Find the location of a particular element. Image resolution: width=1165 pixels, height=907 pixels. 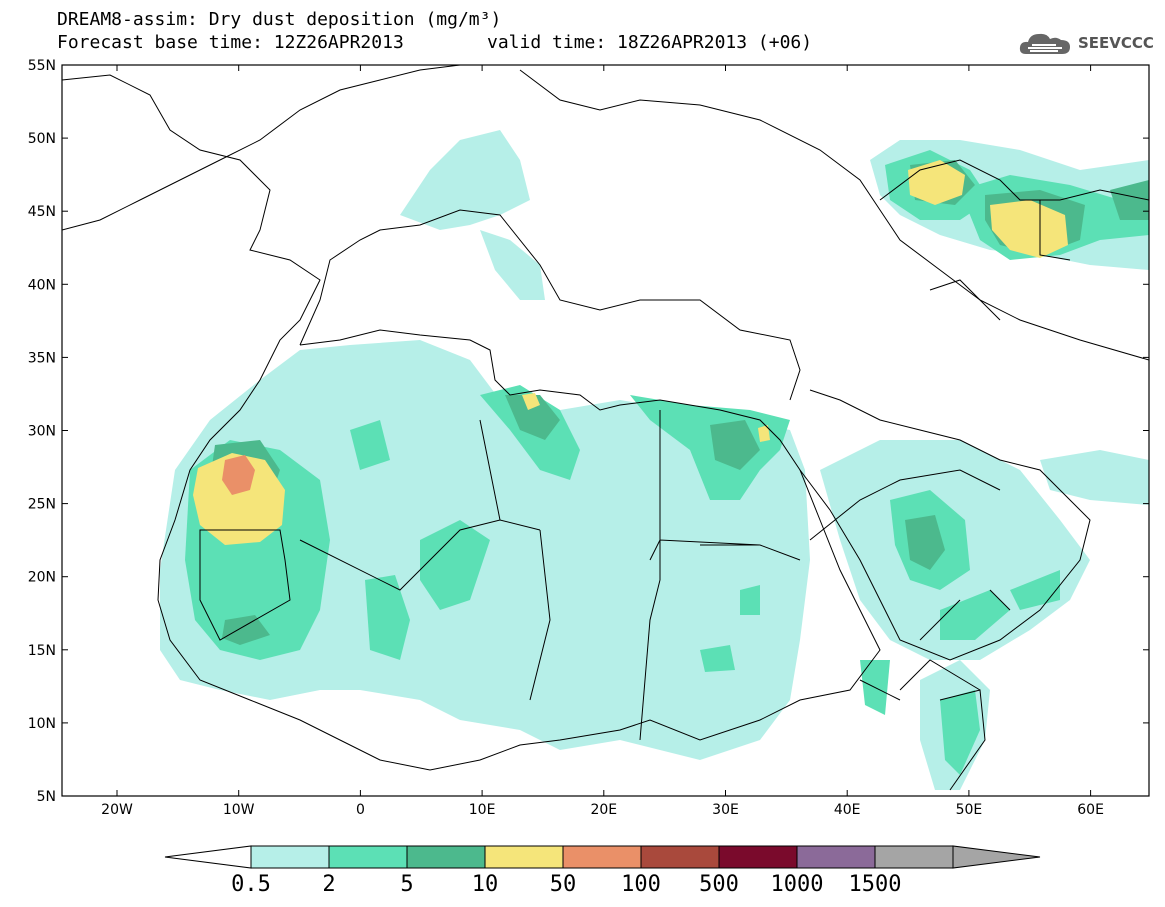

lon-label: 10E is located at coordinates (482, 810).